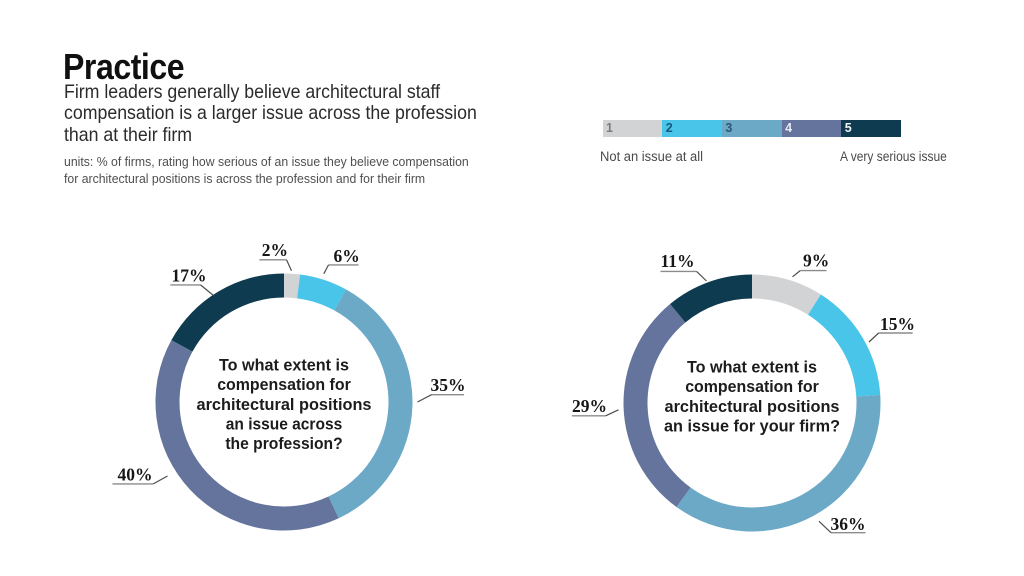 The image size is (1024, 576). Describe the element at coordinates (678, 261) in the screenshot. I see `svg-text: 11%` at that location.